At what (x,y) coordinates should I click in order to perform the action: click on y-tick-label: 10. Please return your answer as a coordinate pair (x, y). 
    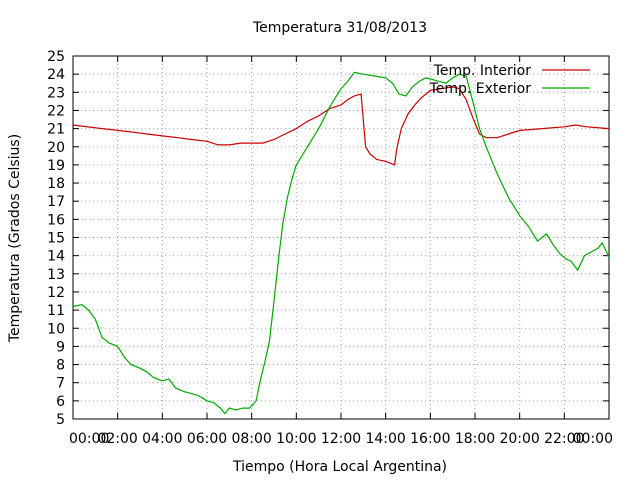
    Looking at the image, I should click on (56, 329).